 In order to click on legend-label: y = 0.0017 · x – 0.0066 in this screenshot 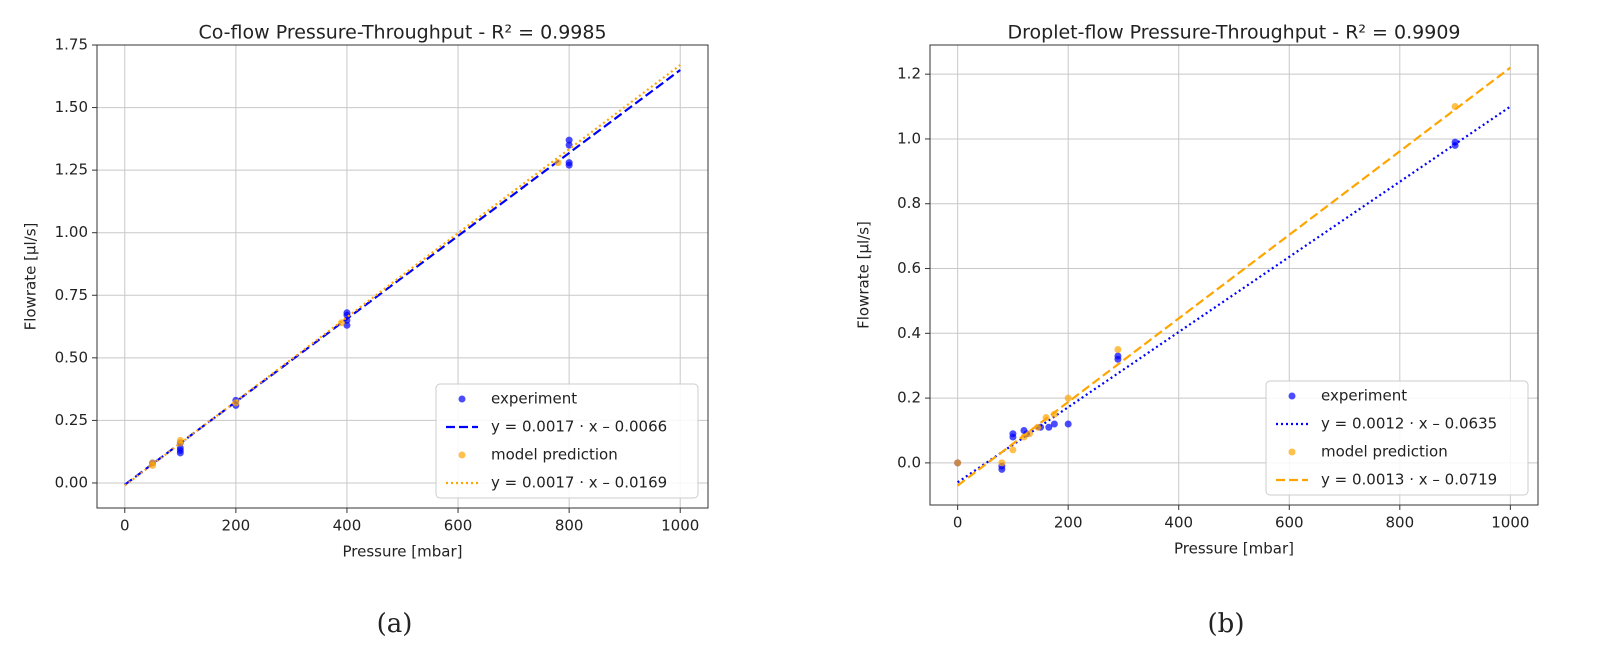, I will do `click(579, 427)`.